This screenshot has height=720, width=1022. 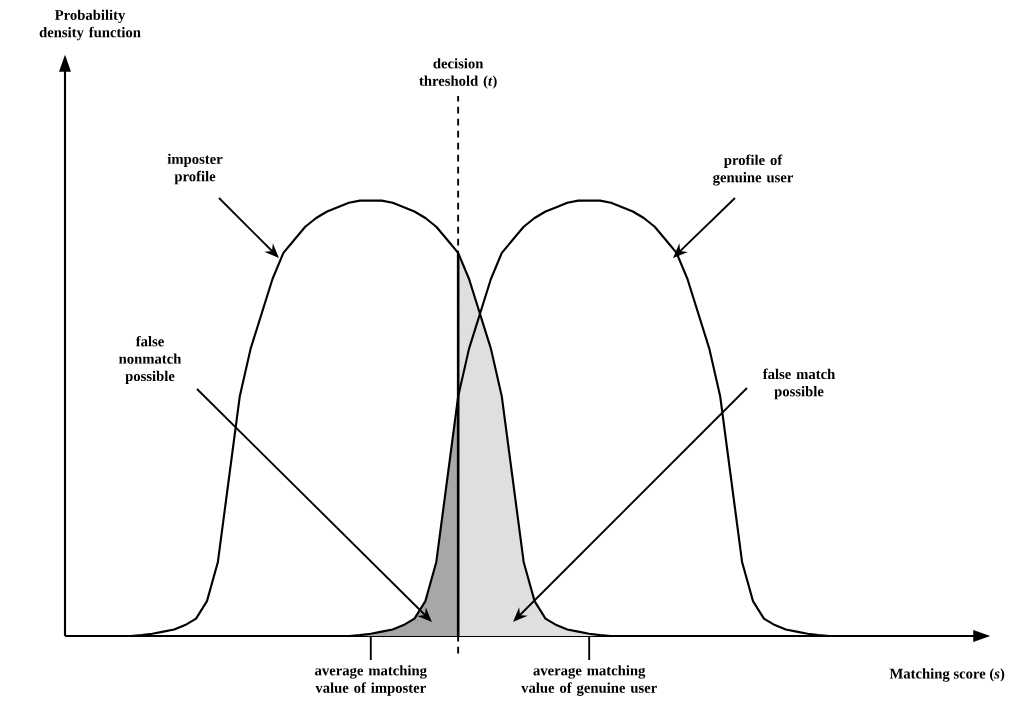 What do you see at coordinates (371, 680) in the screenshot?
I see `x-tick-label: average matching value of imposter` at bounding box center [371, 680].